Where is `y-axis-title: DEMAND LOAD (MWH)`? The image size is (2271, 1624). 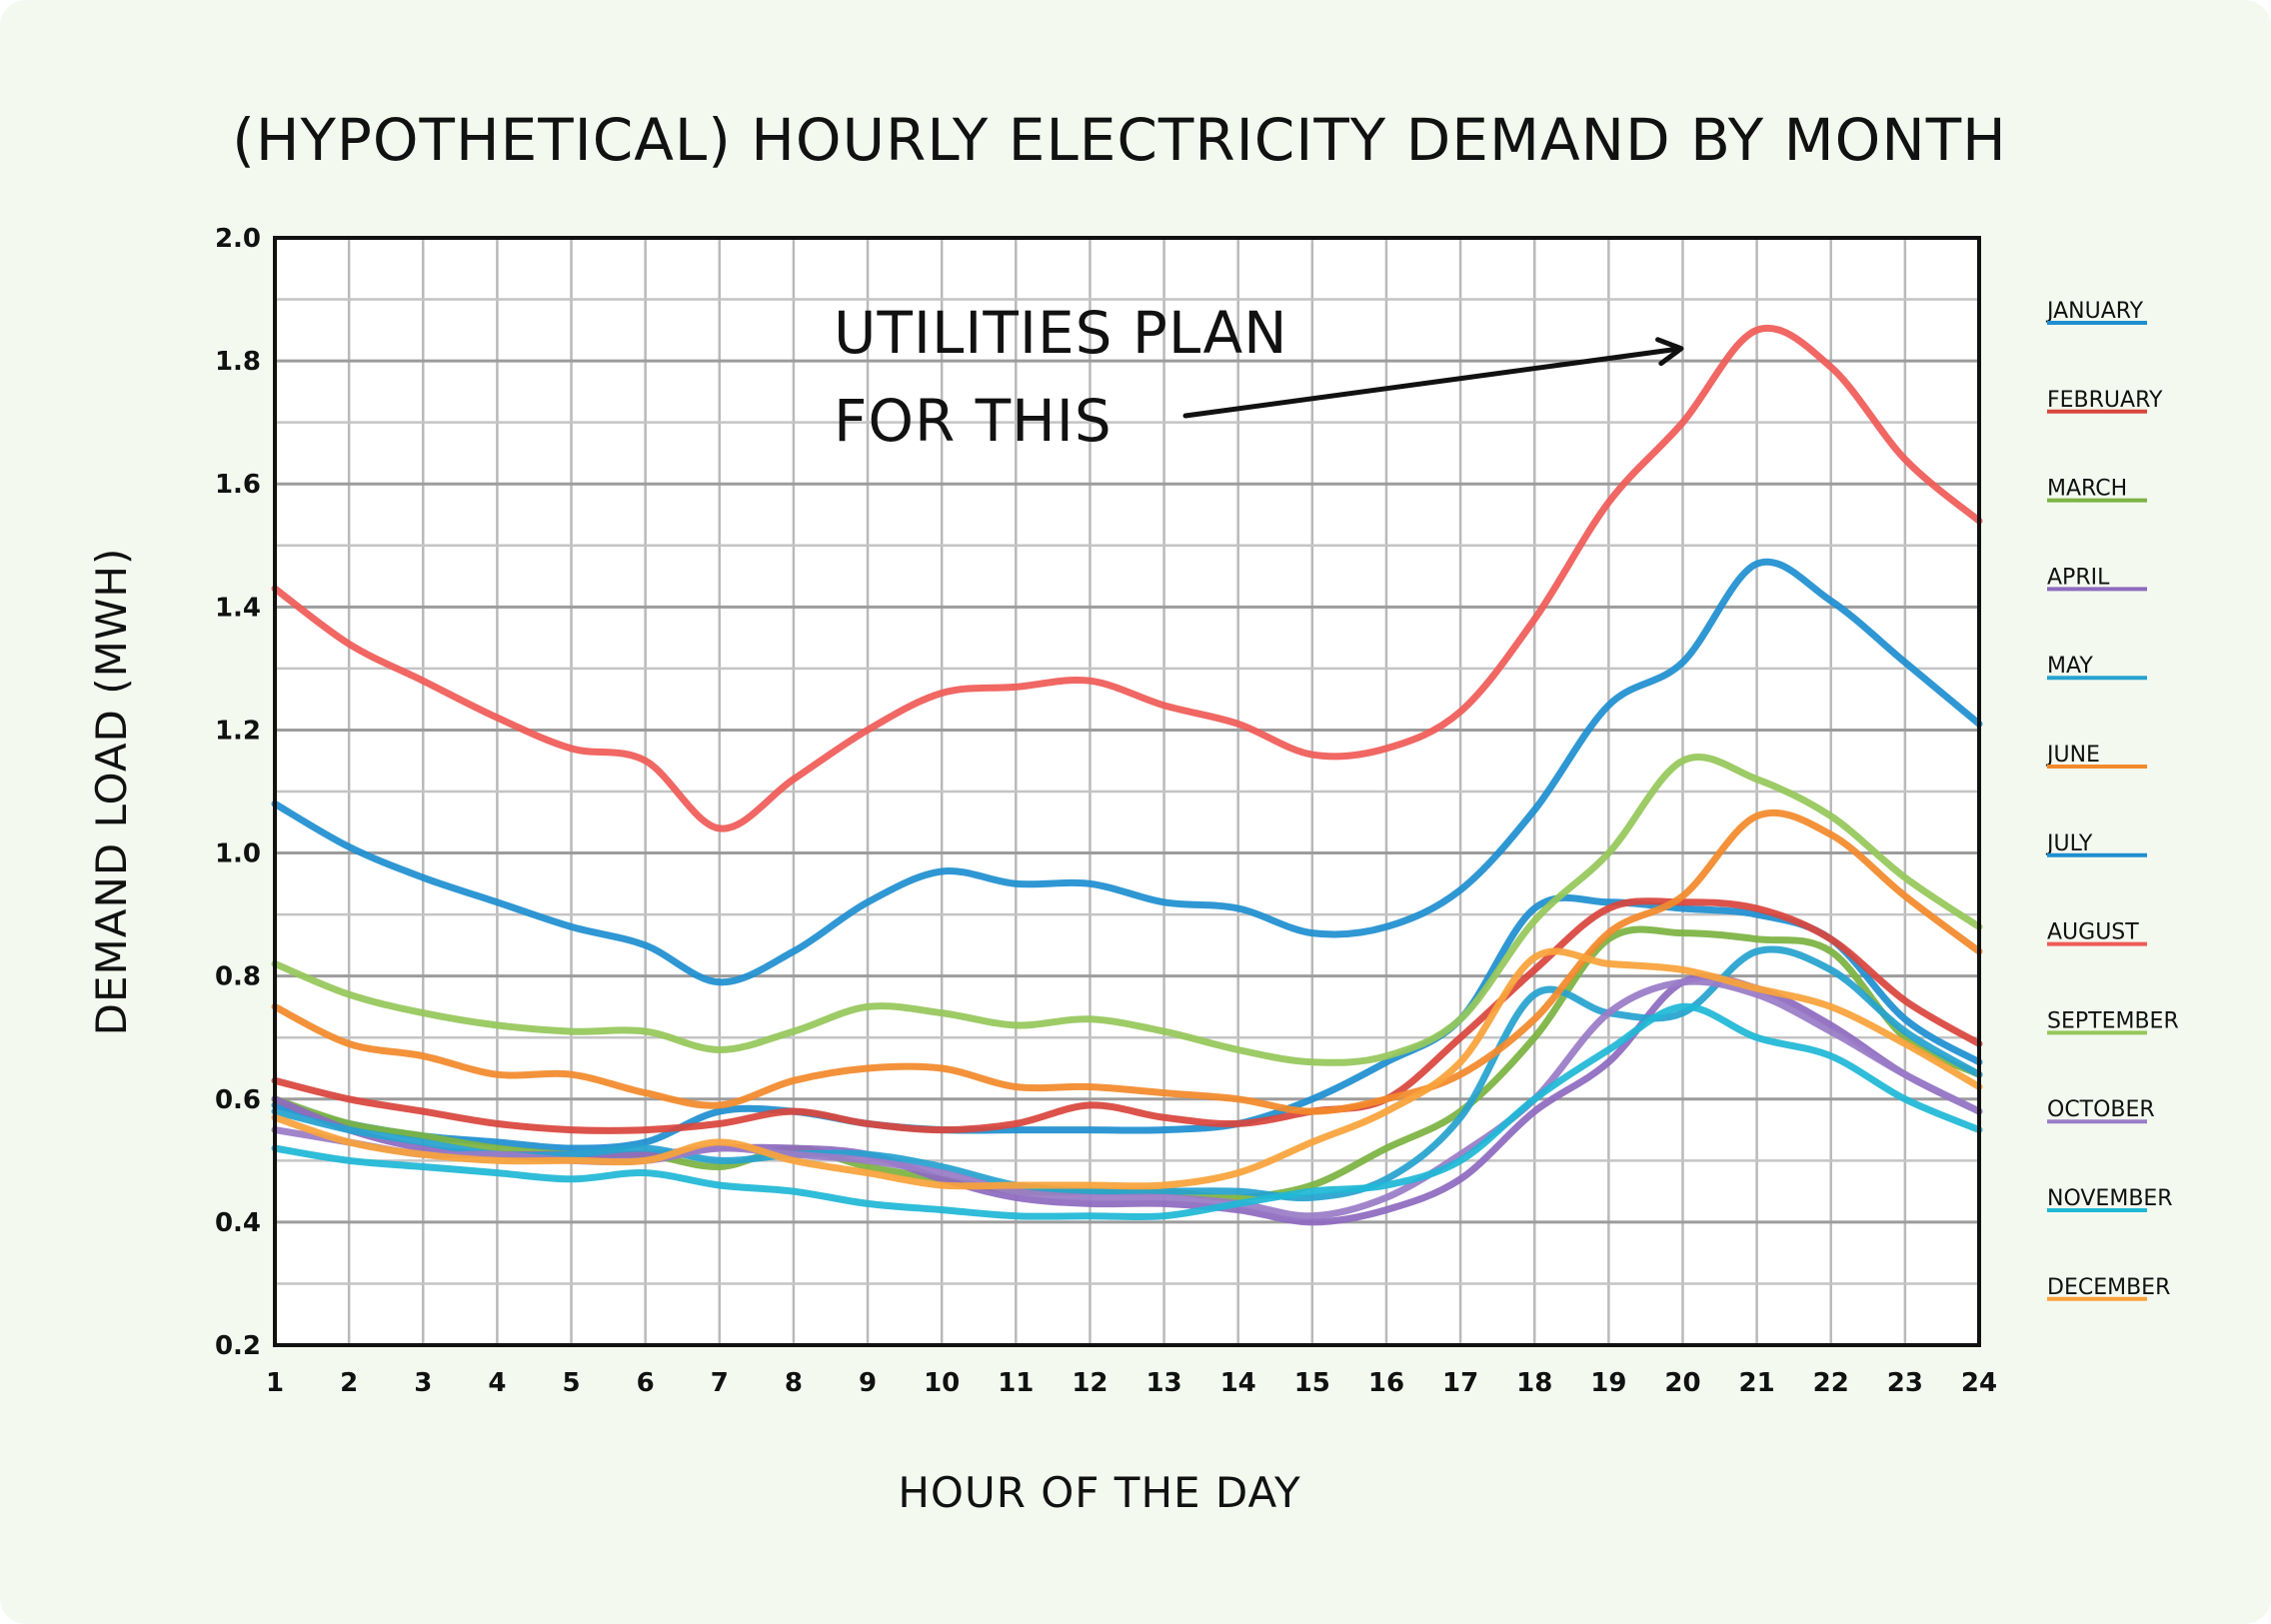
y-axis-title: DEMAND LOAD (MWH) is located at coordinates (112, 792).